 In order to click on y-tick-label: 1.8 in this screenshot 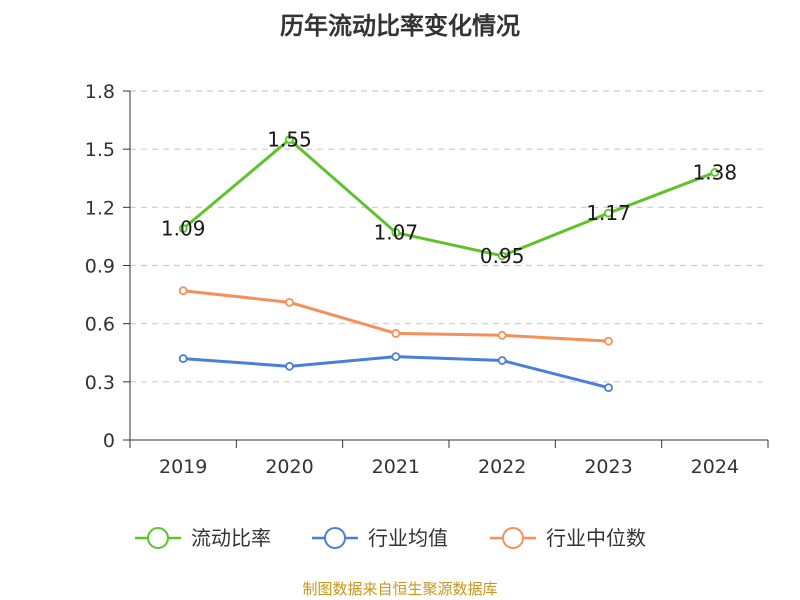, I will do `click(100, 92)`.